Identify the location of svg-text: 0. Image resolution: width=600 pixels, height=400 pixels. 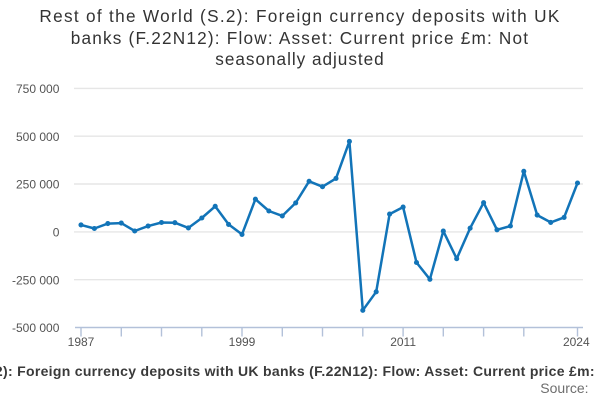
(56, 233).